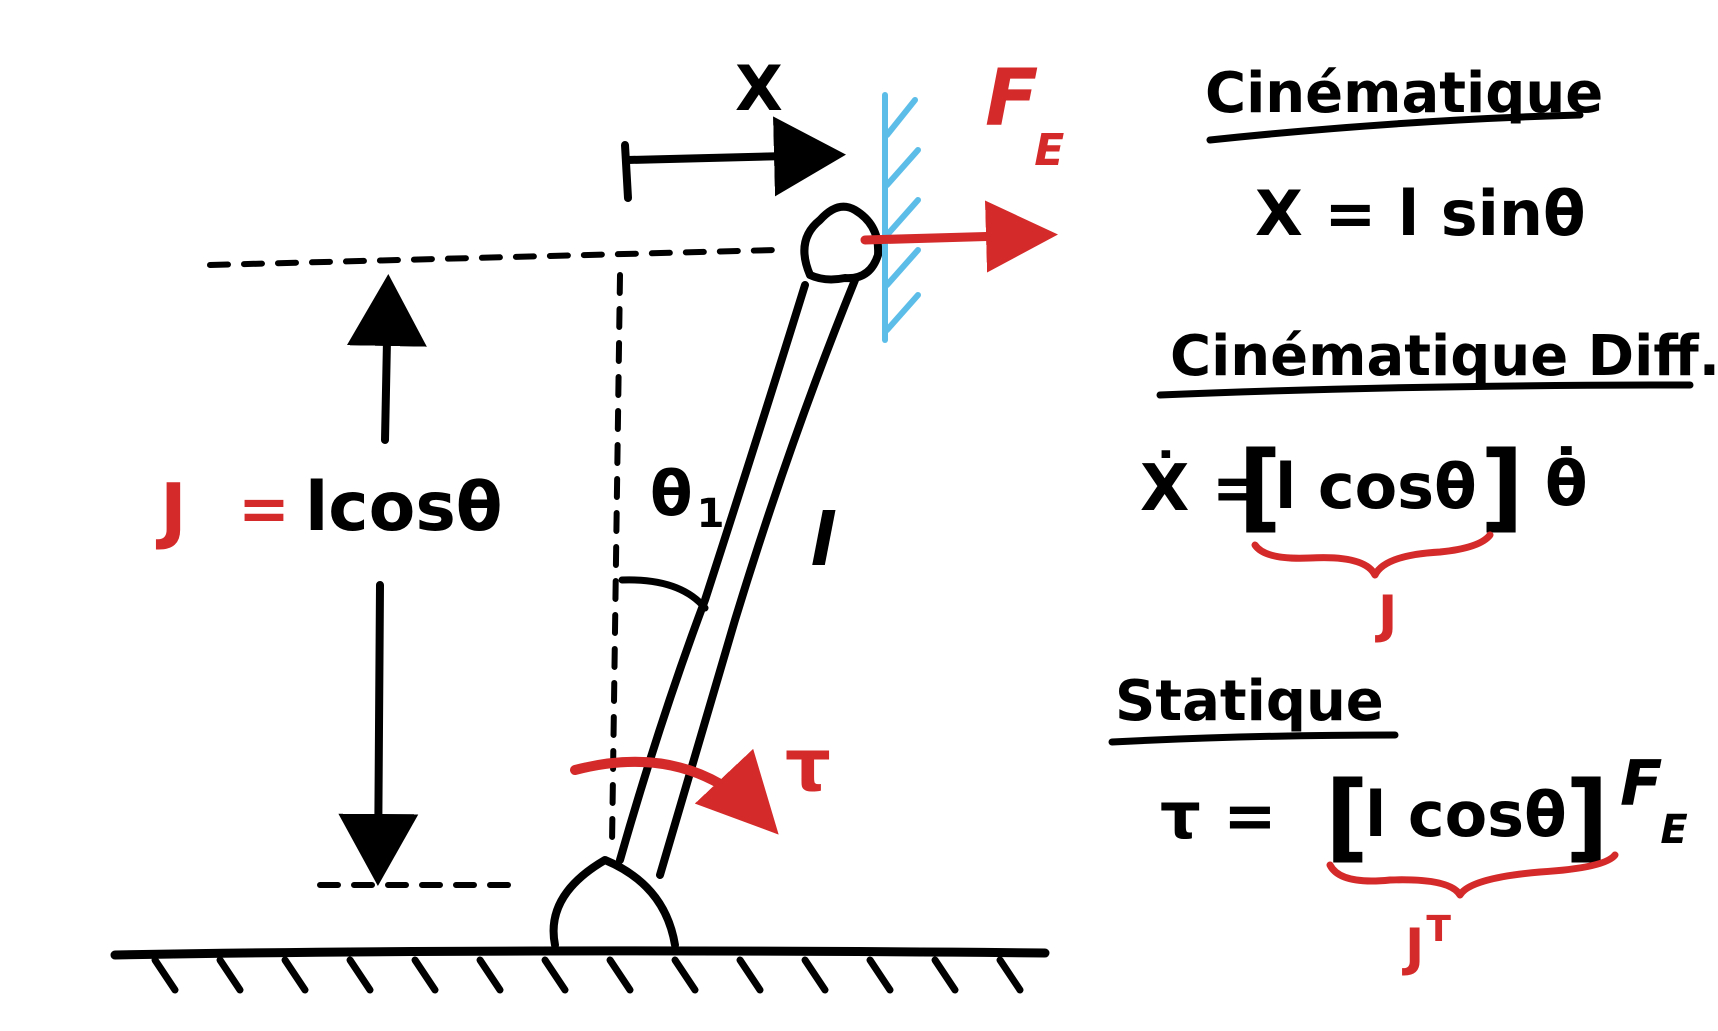 Image resolution: width=1718 pixels, height=1031 pixels. I want to click on kinematics-underline, so click(1395, 127).